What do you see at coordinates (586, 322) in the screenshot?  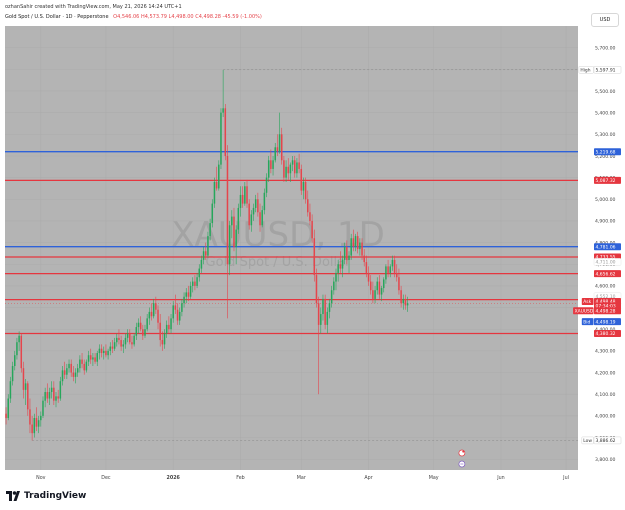 I see `price-tag-label: Bid` at bounding box center [586, 322].